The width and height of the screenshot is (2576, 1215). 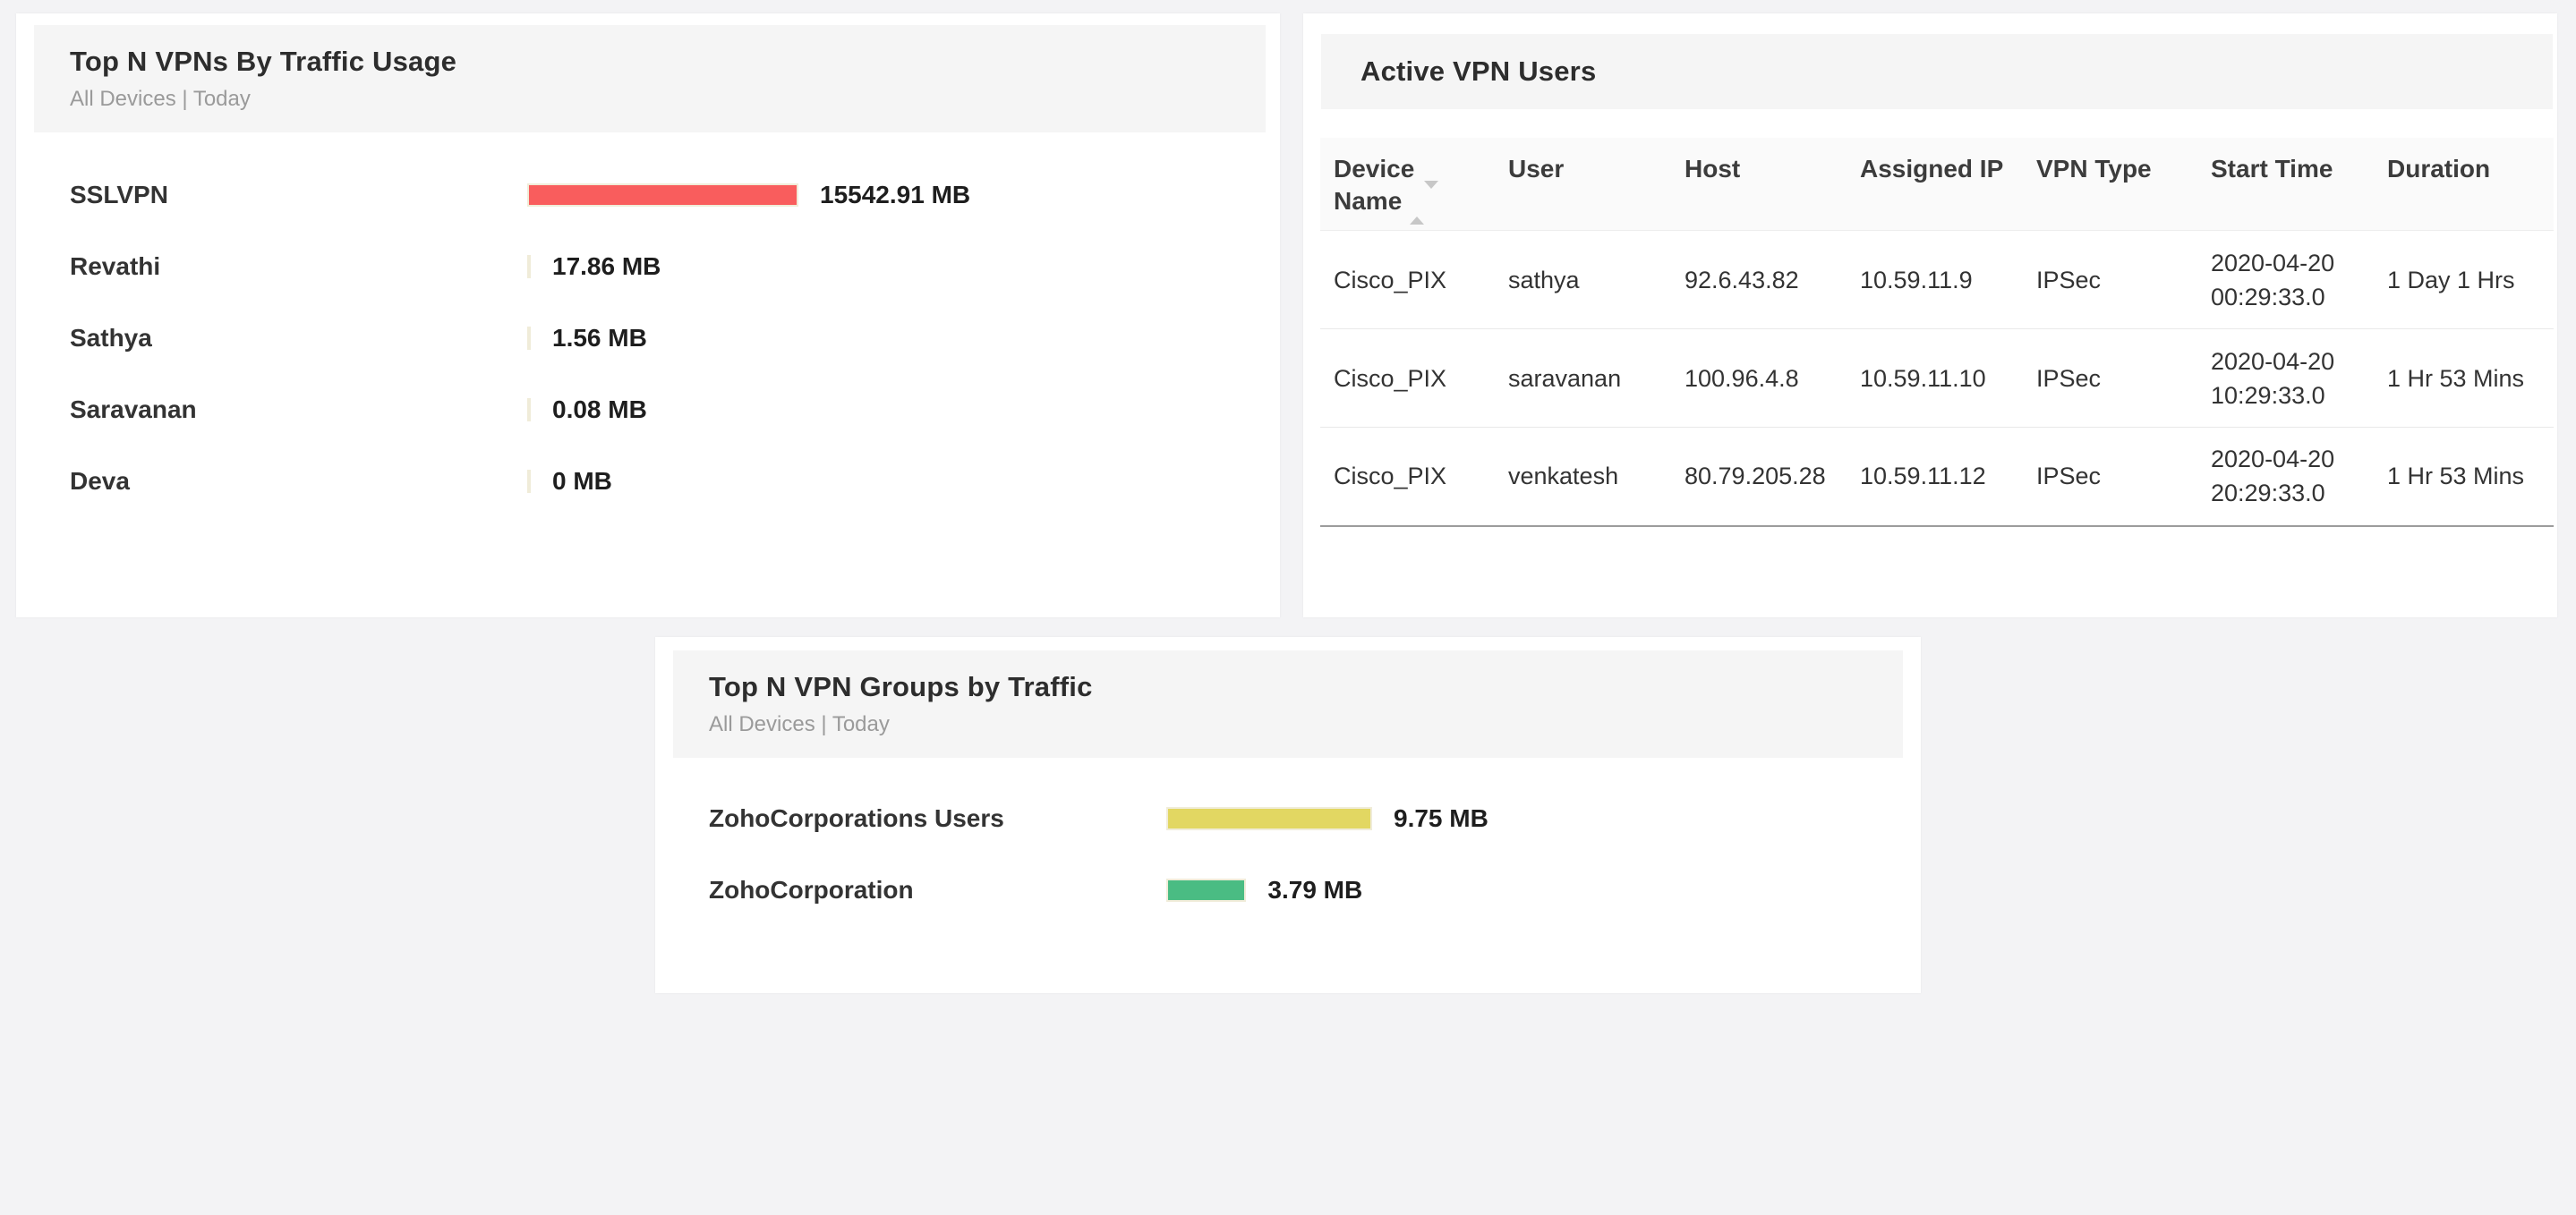 What do you see at coordinates (1315, 890) in the screenshot?
I see `bar-value-label: 3.79 MB` at bounding box center [1315, 890].